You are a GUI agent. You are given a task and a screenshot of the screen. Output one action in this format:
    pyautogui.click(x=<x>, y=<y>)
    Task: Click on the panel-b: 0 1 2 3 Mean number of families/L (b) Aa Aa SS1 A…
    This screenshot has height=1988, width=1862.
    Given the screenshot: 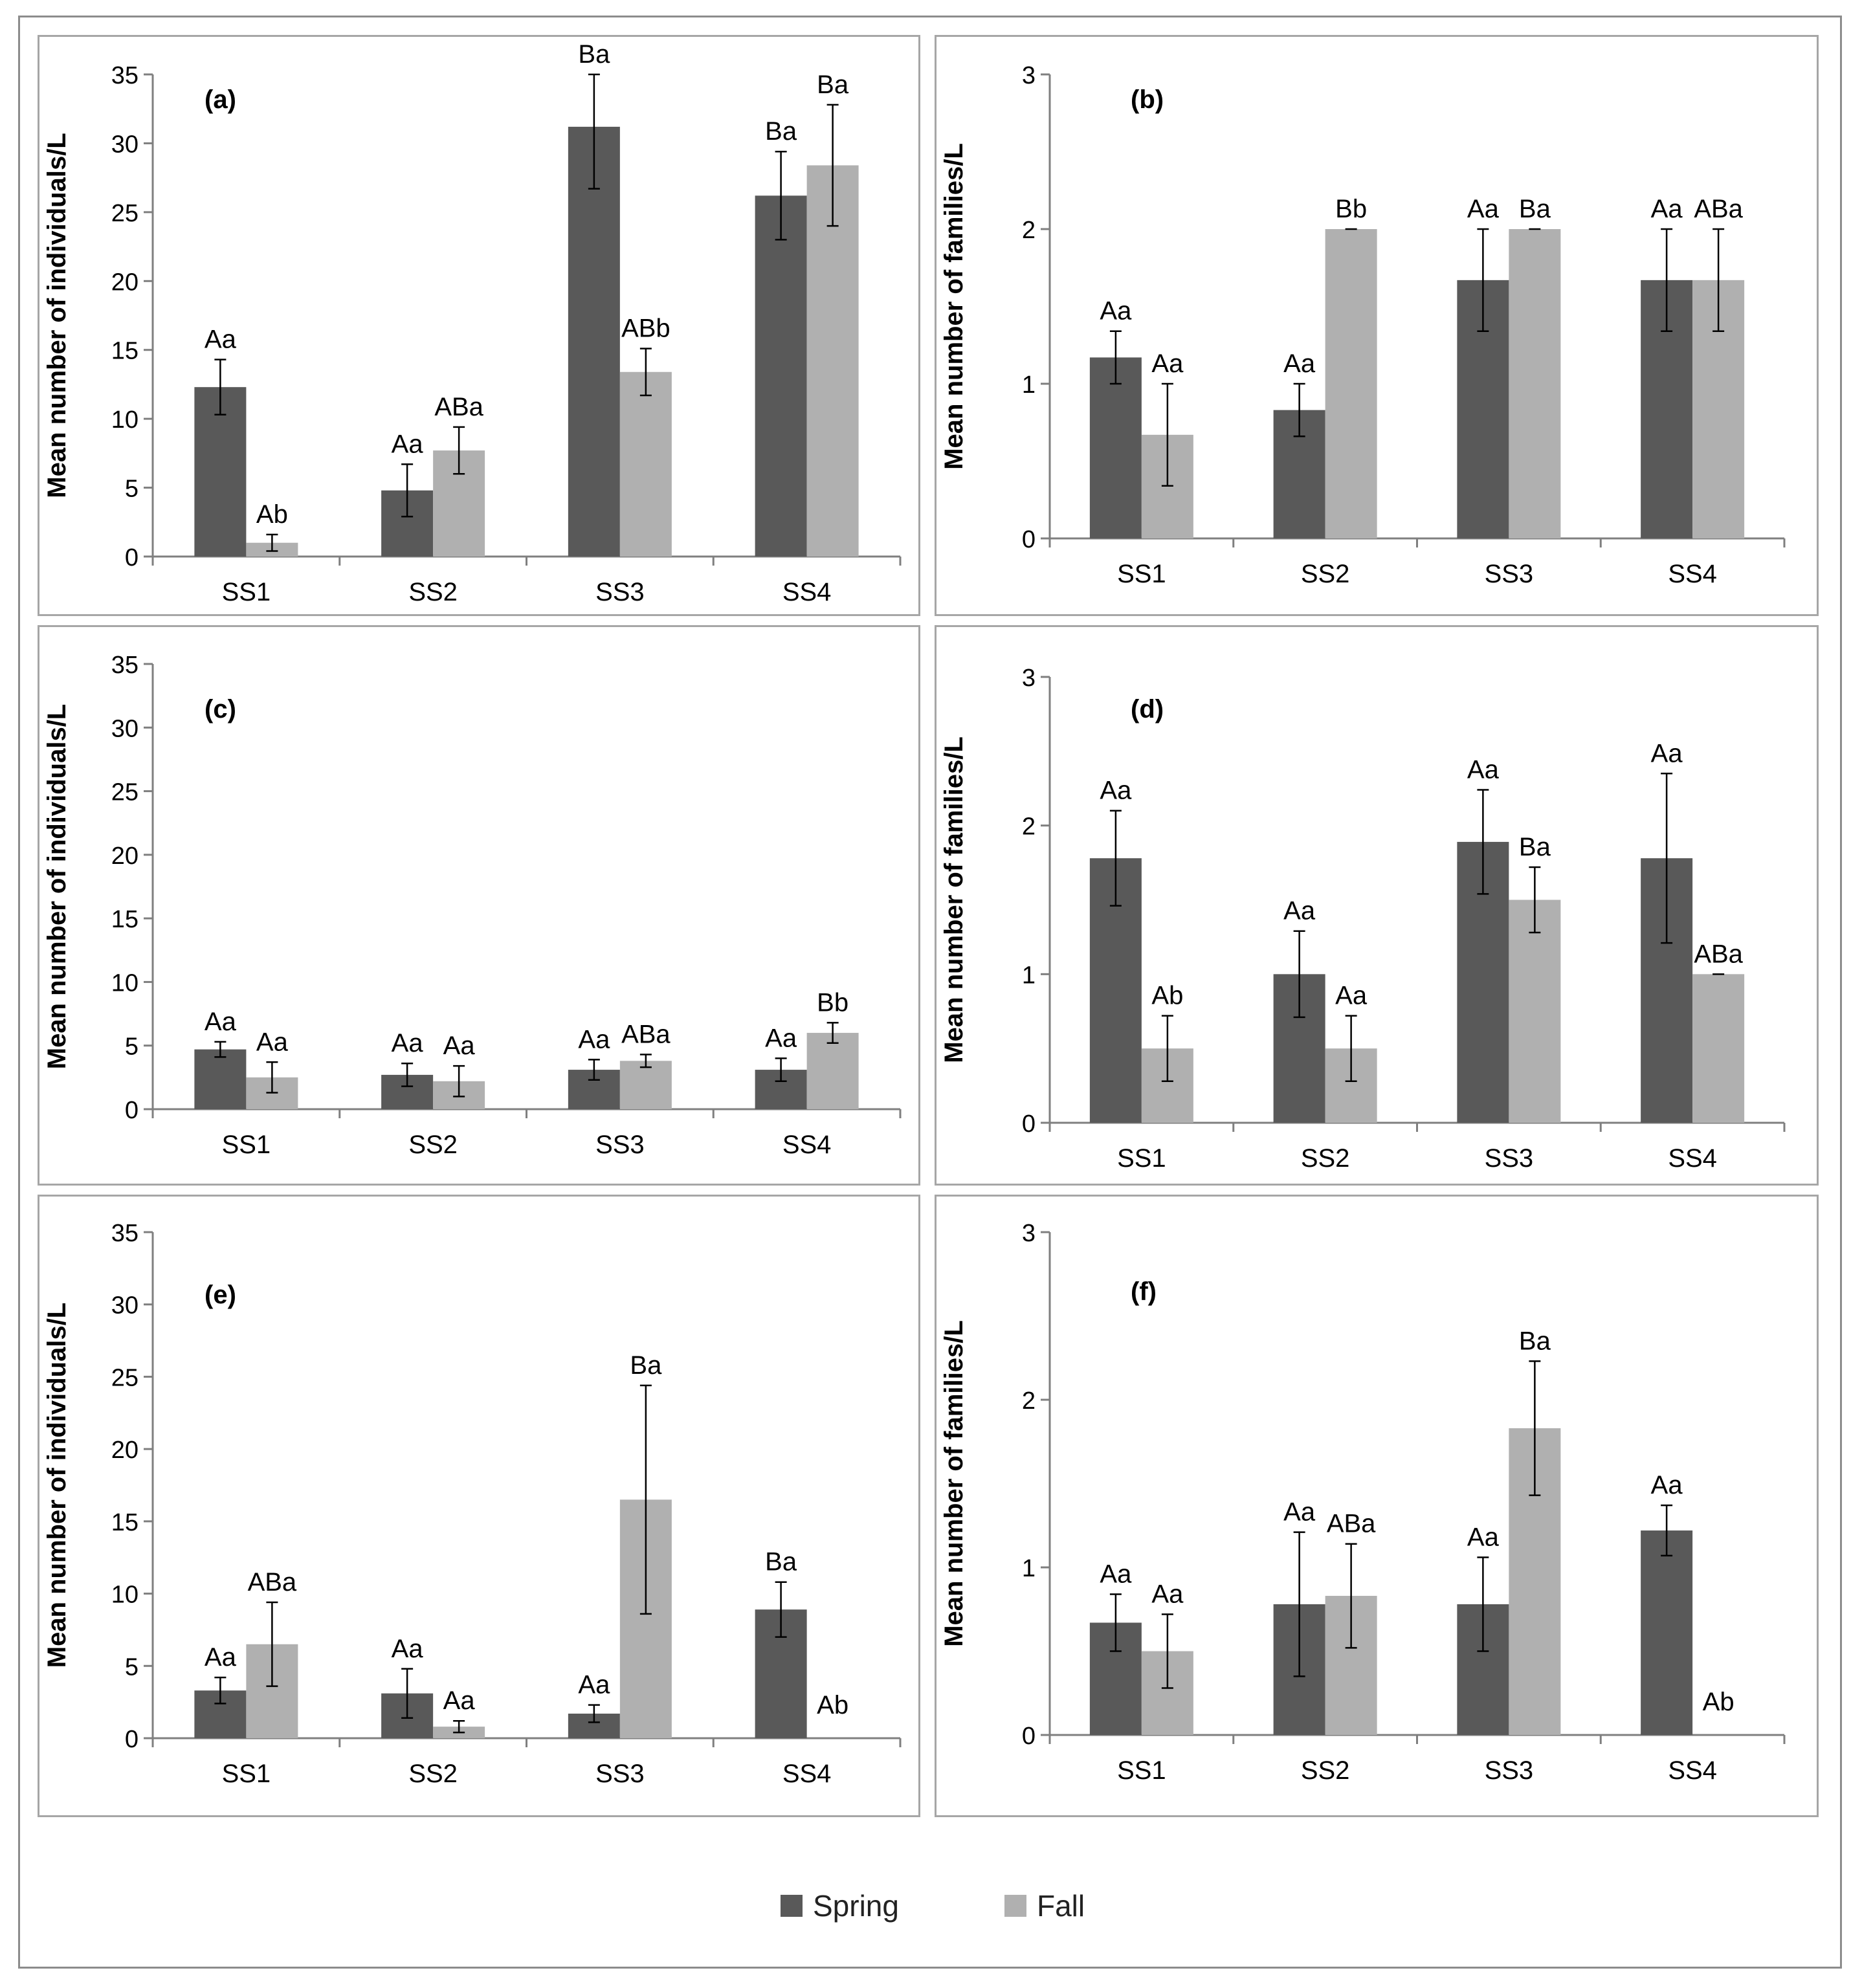 What is the action you would take?
    pyautogui.click(x=1377, y=325)
    